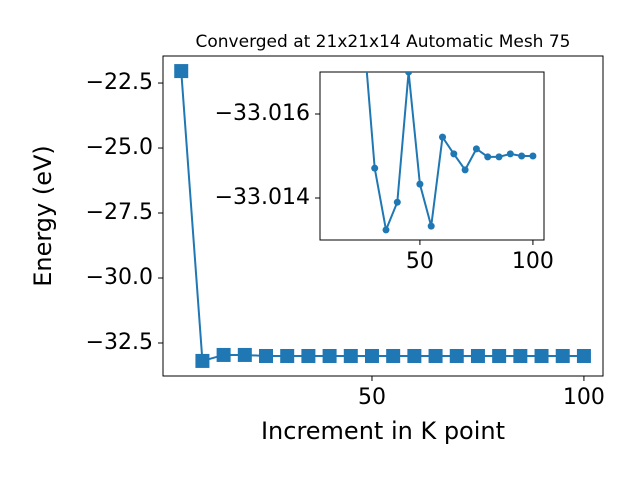 The width and height of the screenshot is (640, 480). Describe the element at coordinates (119, 342) in the screenshot. I see `y-tick-label: −32.5` at that location.